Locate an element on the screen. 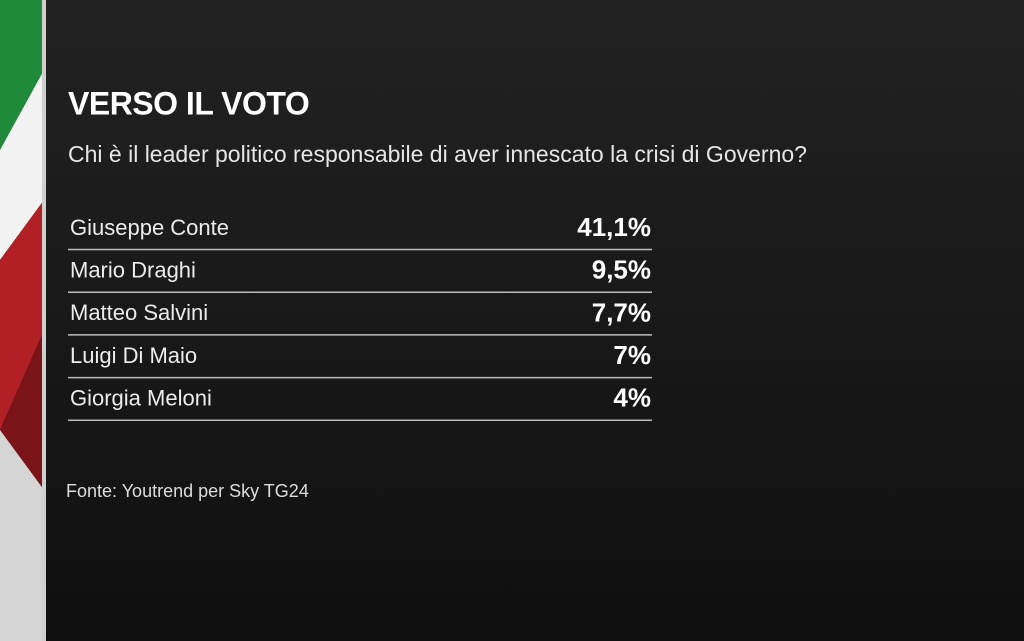 Image resolution: width=1024 pixels, height=641 pixels. leader-name: Giorgia Meloni is located at coordinates (141, 398).